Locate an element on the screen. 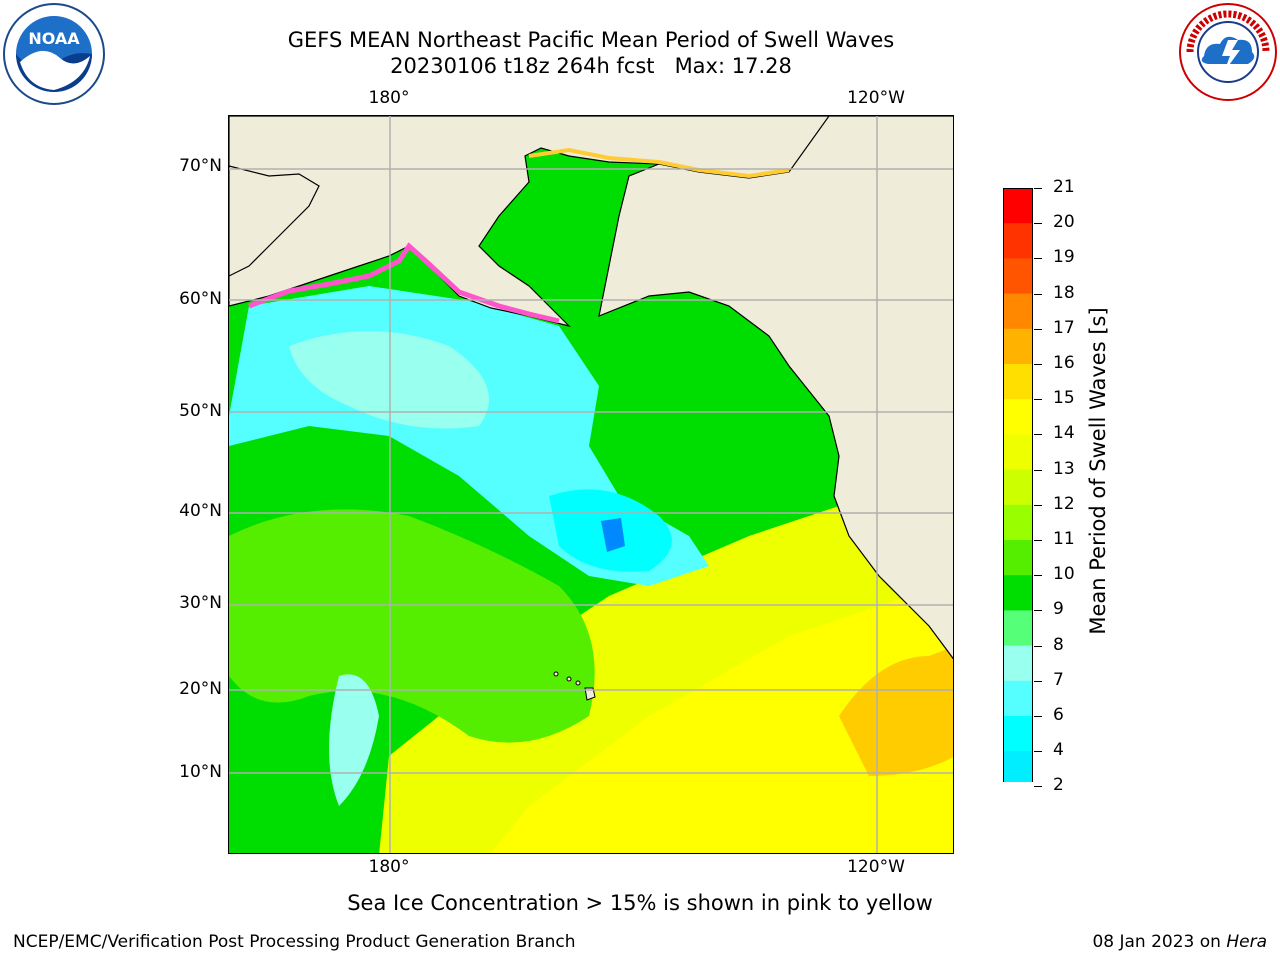  swell-region-9s is located at coordinates (389, 380).